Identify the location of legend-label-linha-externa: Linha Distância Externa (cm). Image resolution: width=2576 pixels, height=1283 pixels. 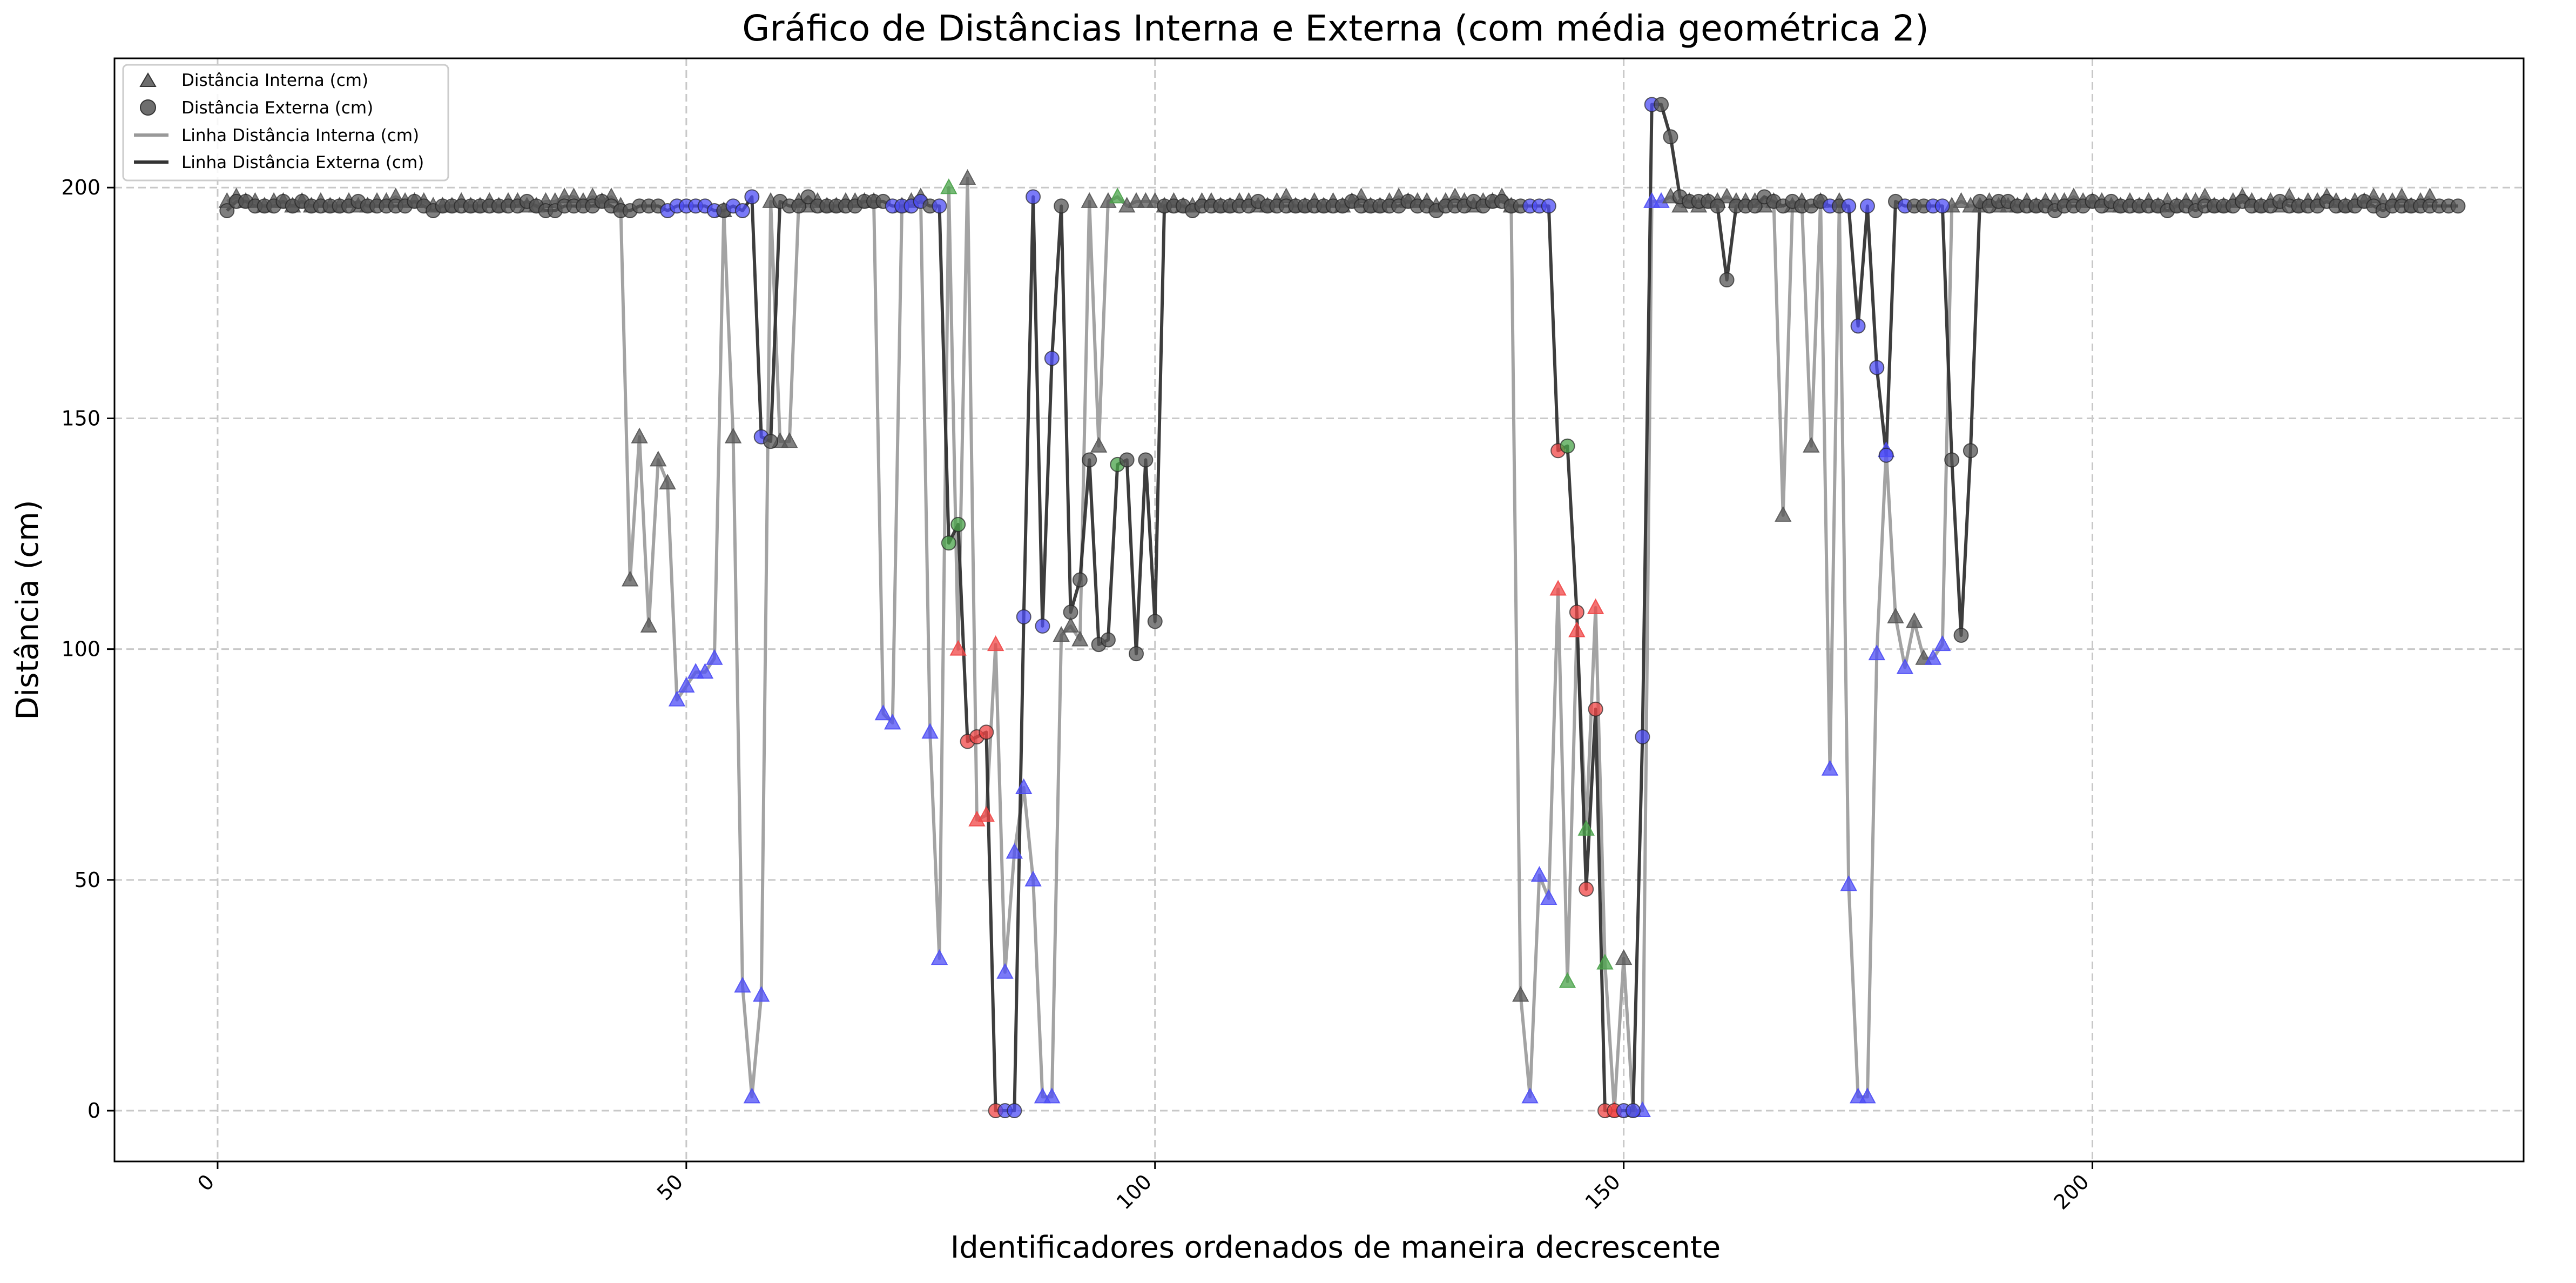
(302, 162).